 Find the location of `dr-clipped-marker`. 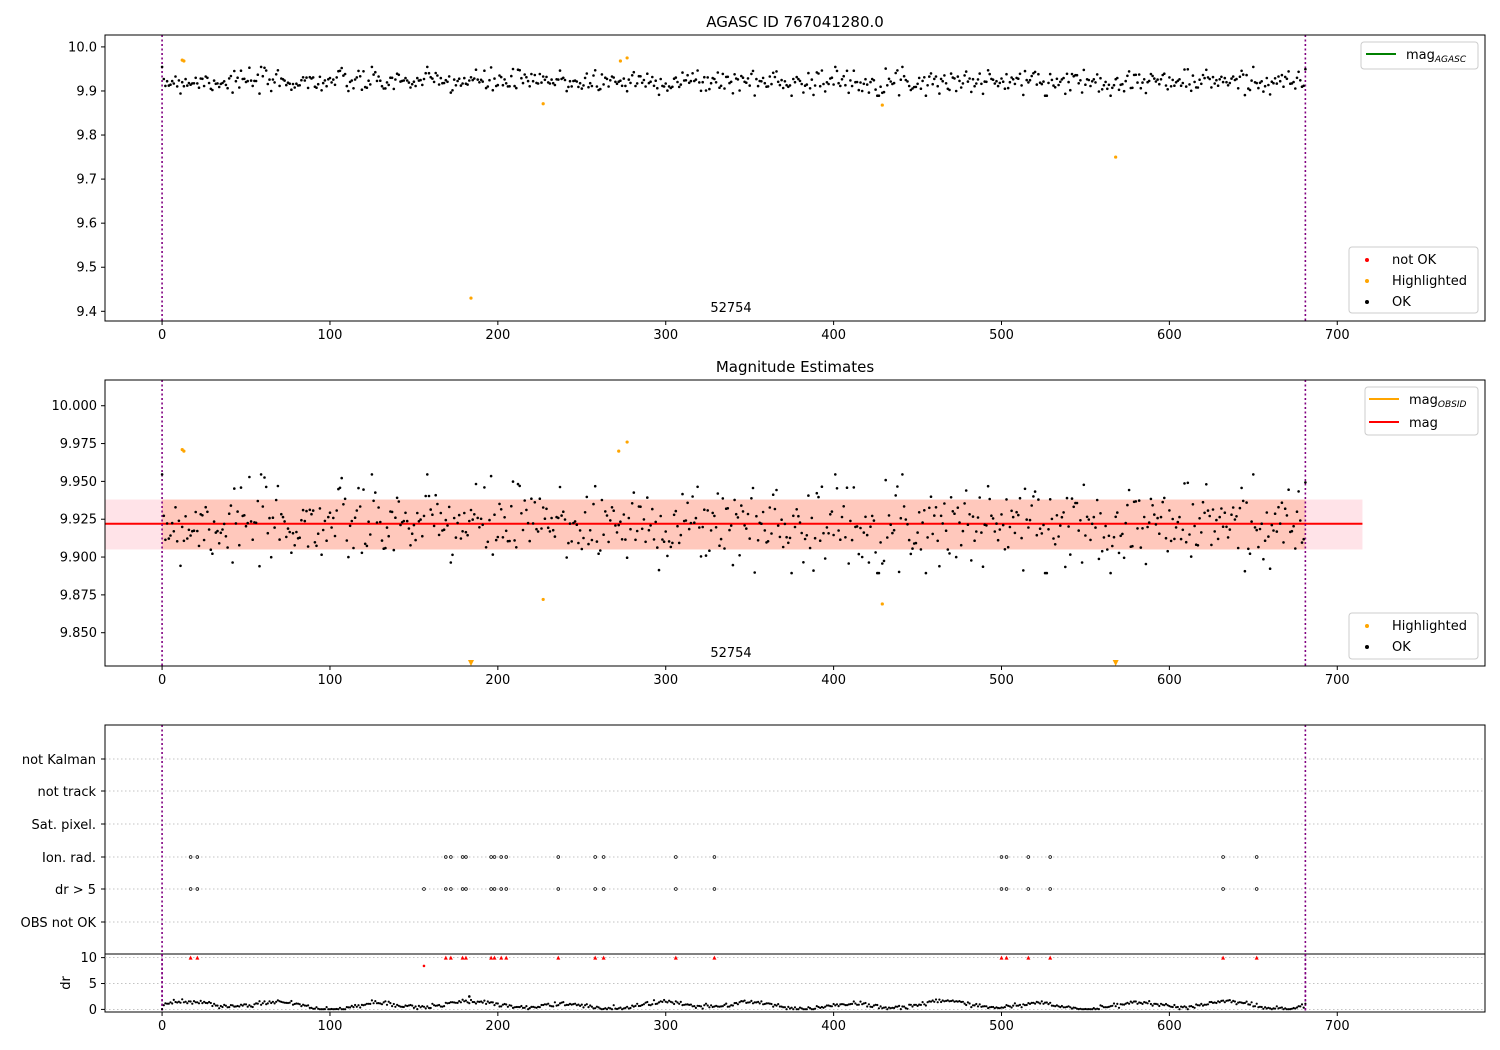

dr-clipped-marker is located at coordinates (714, 957).